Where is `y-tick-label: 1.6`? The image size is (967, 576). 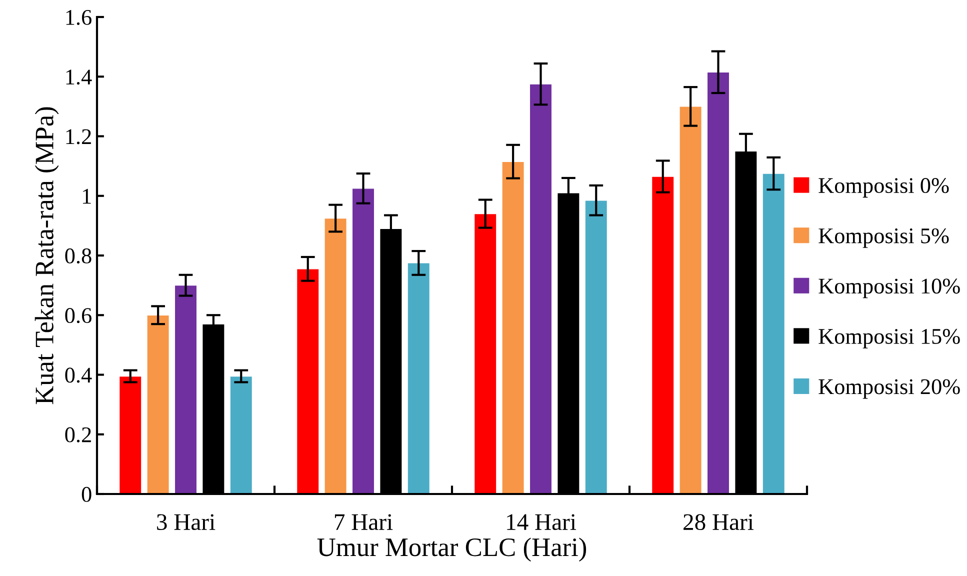
y-tick-label: 1.6 is located at coordinates (79, 18).